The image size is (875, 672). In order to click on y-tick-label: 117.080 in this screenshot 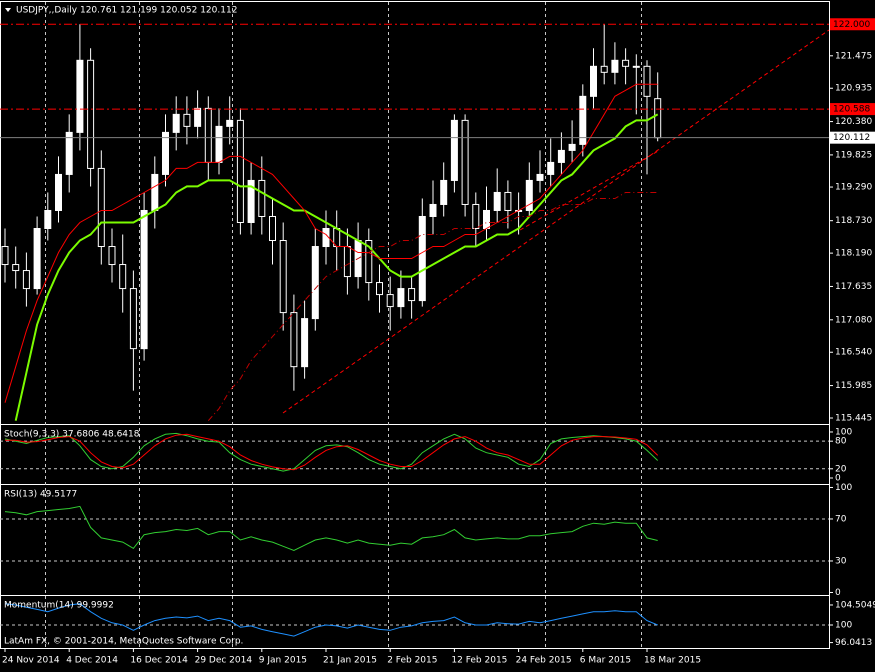, I will do `click(853, 320)`.